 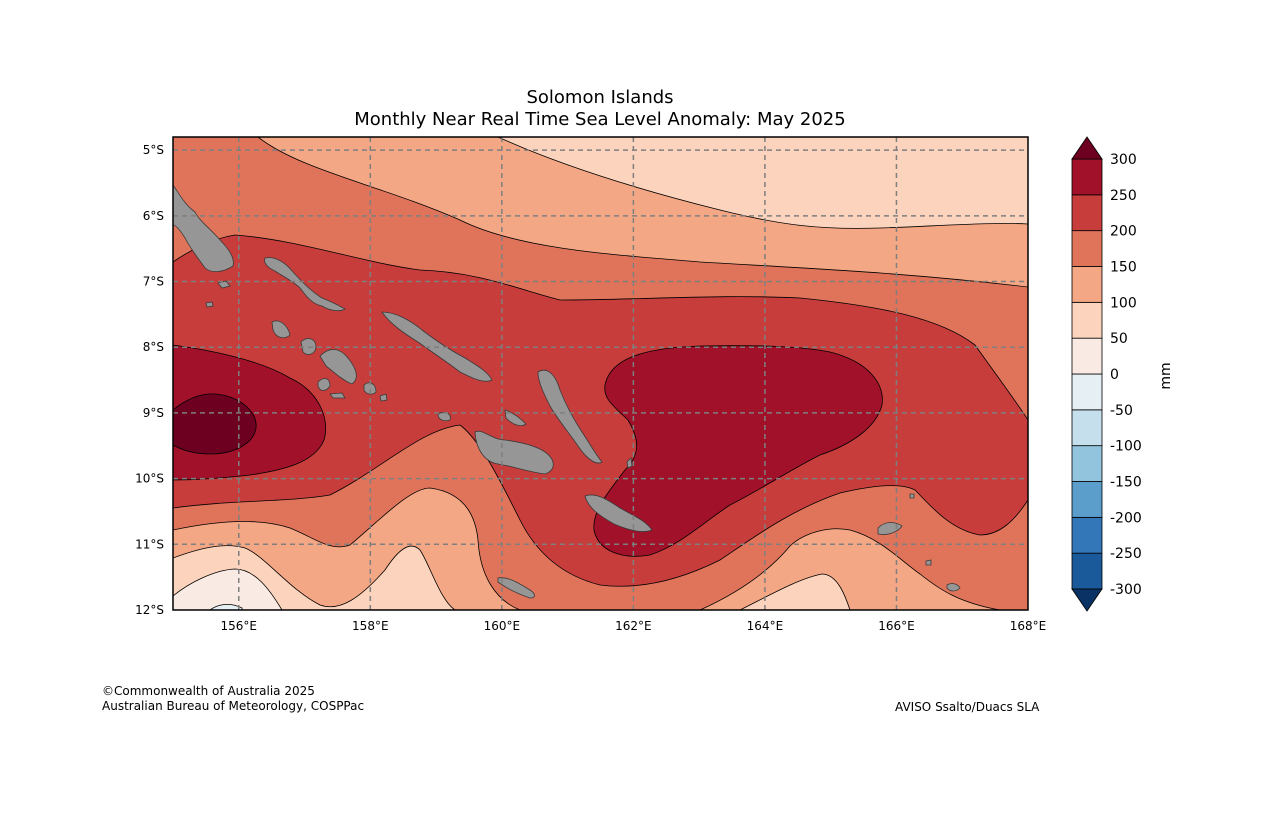 What do you see at coordinates (209, 304) in the screenshot?
I see `shortland-island` at bounding box center [209, 304].